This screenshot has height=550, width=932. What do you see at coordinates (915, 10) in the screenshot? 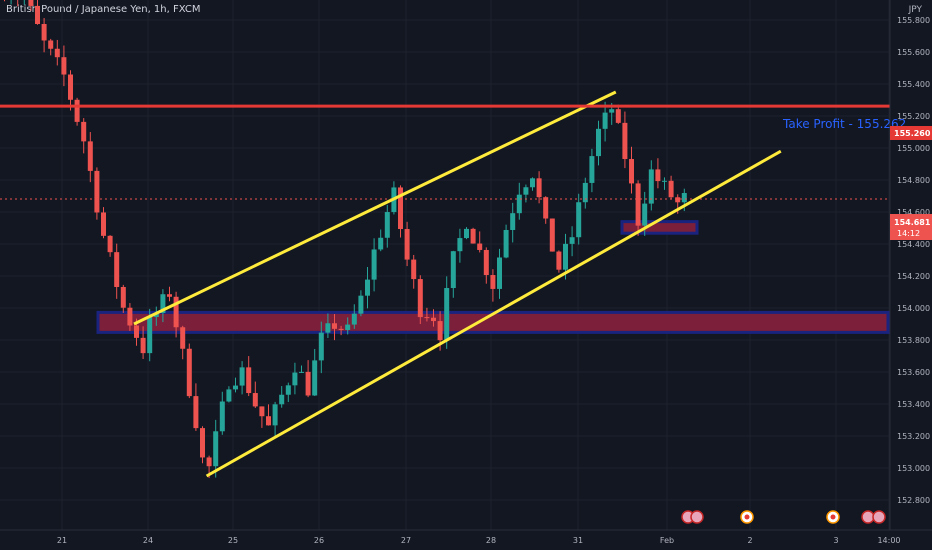
I see `currency-label: JPY` at bounding box center [915, 10].